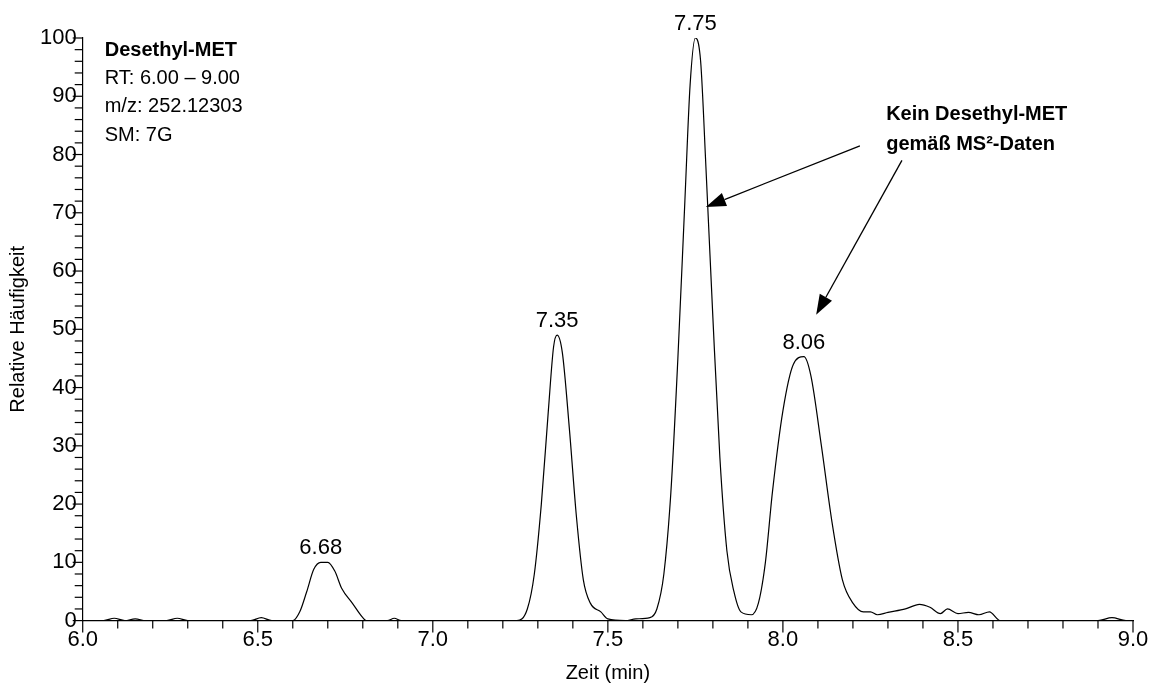 The height and width of the screenshot is (693, 1157). What do you see at coordinates (64, 211) in the screenshot?
I see `y-tick-label: 70` at bounding box center [64, 211].